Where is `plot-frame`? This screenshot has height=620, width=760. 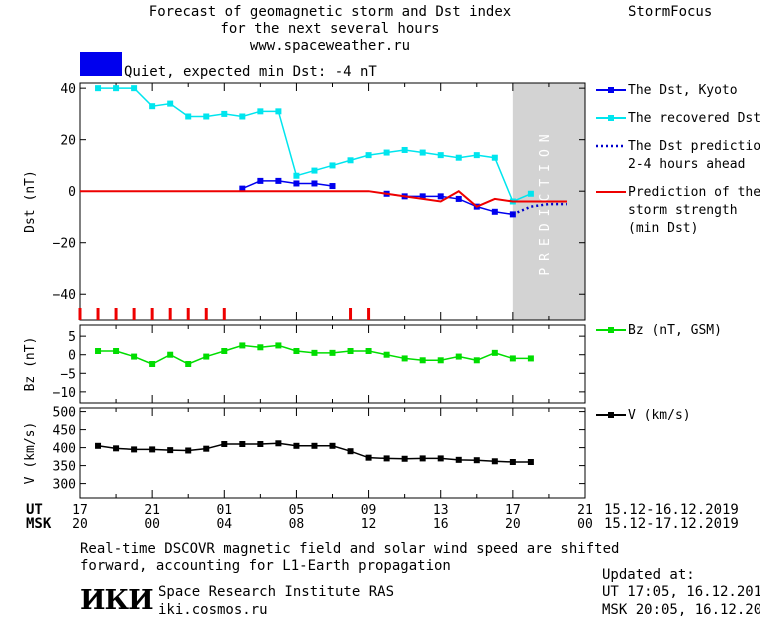
plot-frame is located at coordinates (332, 364).